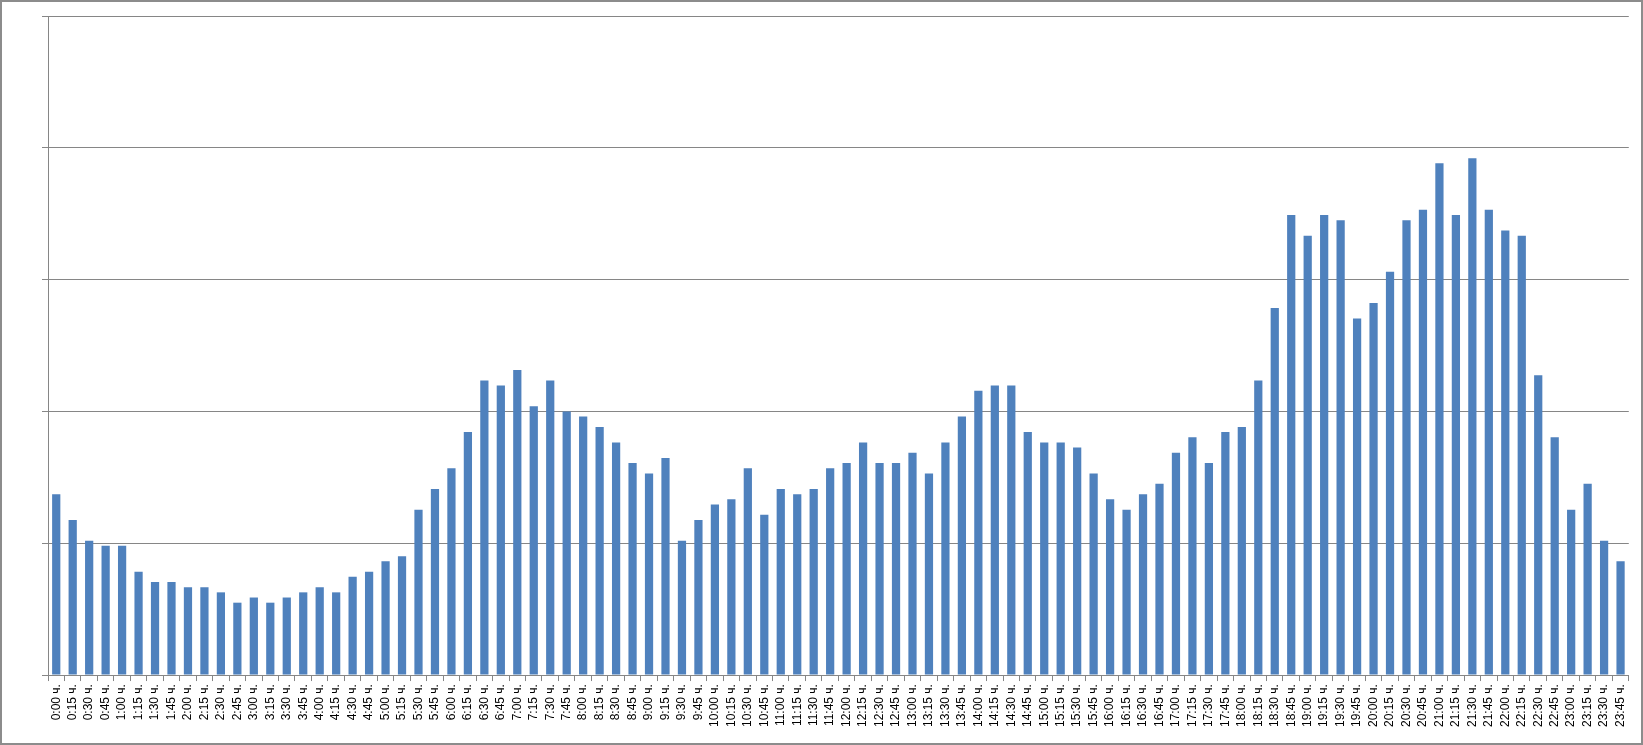 Image resolution: width=1643 pixels, height=745 pixels. Describe the element at coordinates (944, 705) in the screenshot. I see `x-tick-label: 13:30 ч.` at that location.